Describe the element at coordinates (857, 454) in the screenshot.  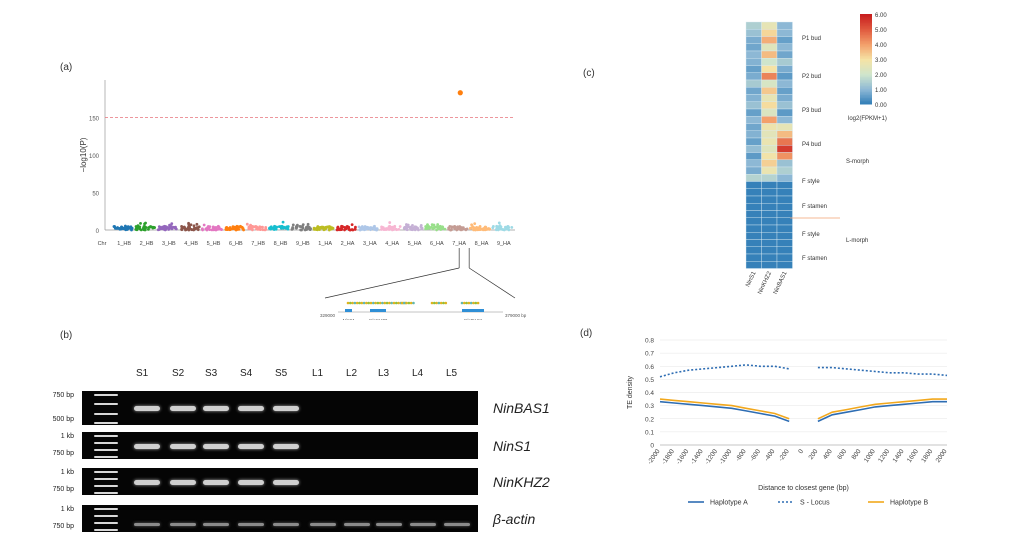
I see `x-tick-label: 800` at that location.